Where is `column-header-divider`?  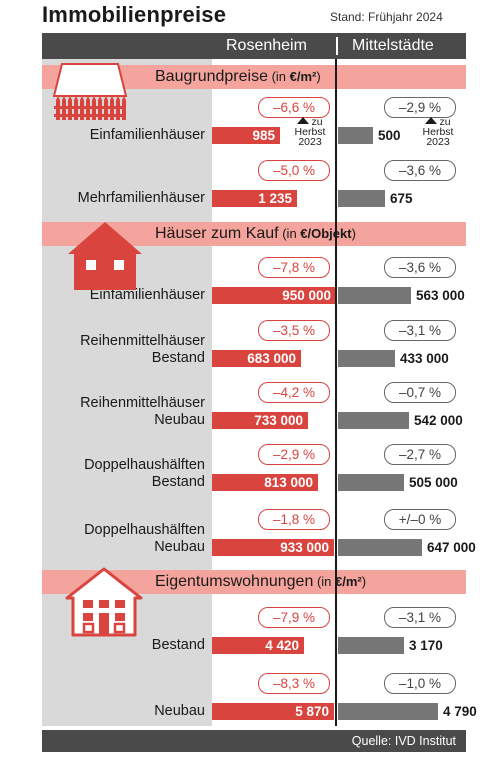
column-header-divider is located at coordinates (337, 46).